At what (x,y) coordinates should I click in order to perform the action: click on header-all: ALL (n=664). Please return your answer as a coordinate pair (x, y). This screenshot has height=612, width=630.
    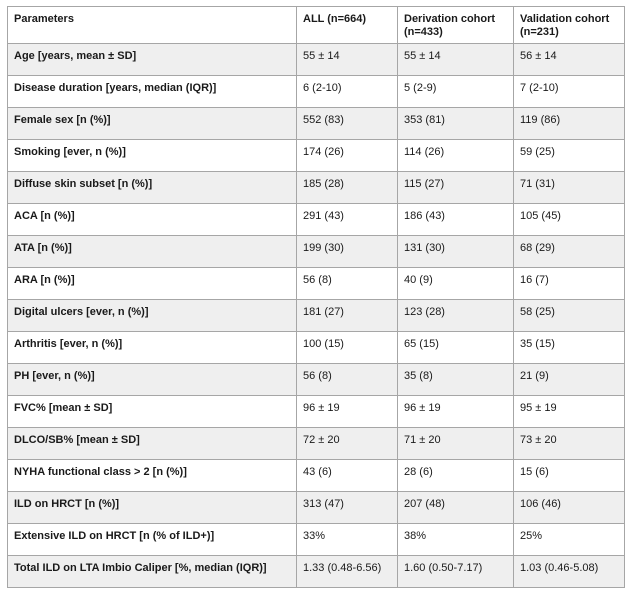
    Looking at the image, I should click on (347, 25).